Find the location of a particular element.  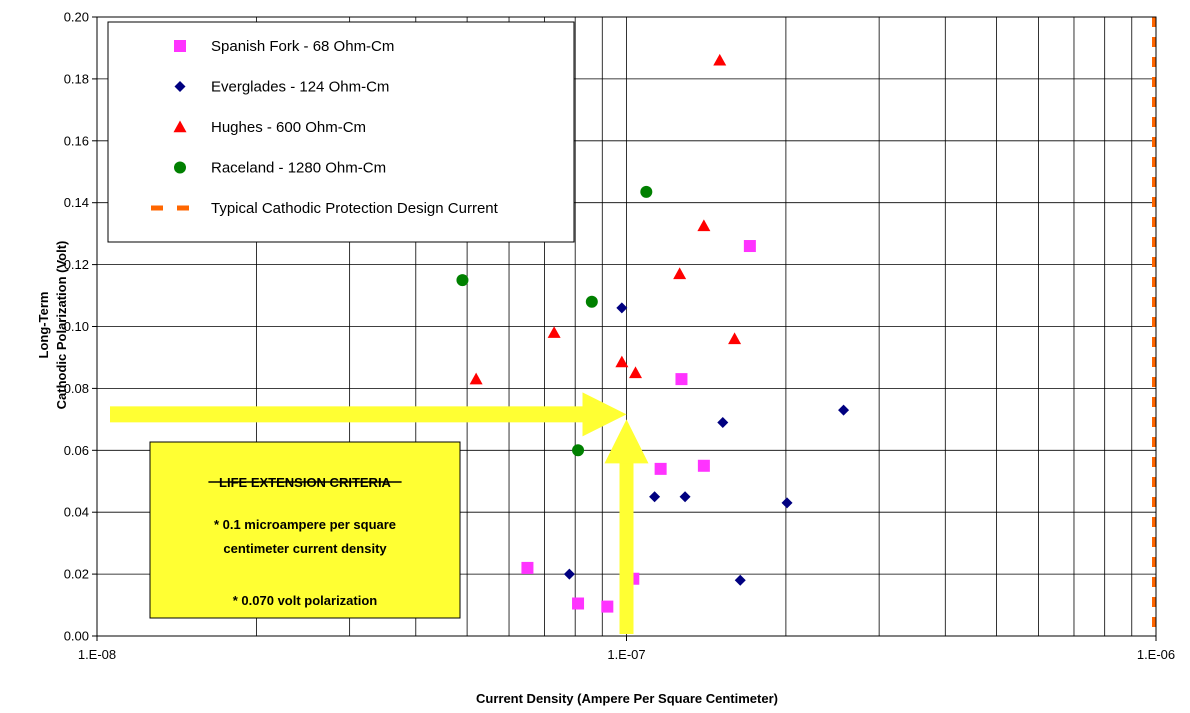

horizontal-arrow-head is located at coordinates (604, 414).